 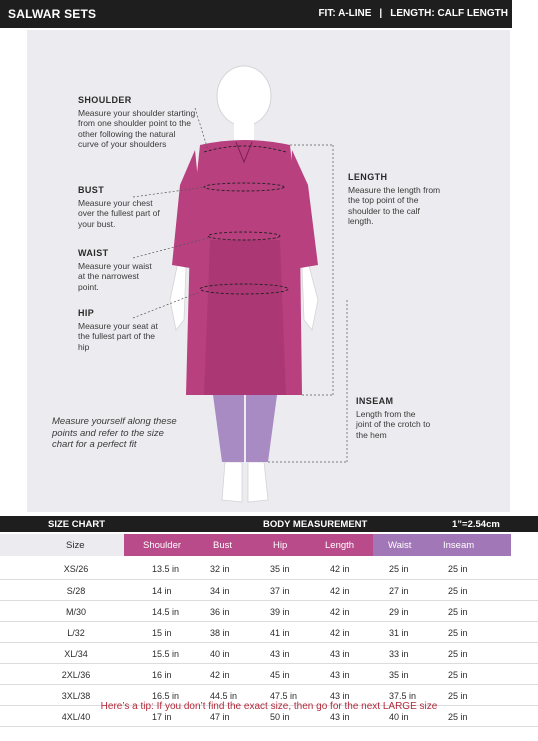 I want to click on table-row: XS/26 13.5 in 32 in 35 in 42 in 25 in 25 in, so click(x=269, y=569).